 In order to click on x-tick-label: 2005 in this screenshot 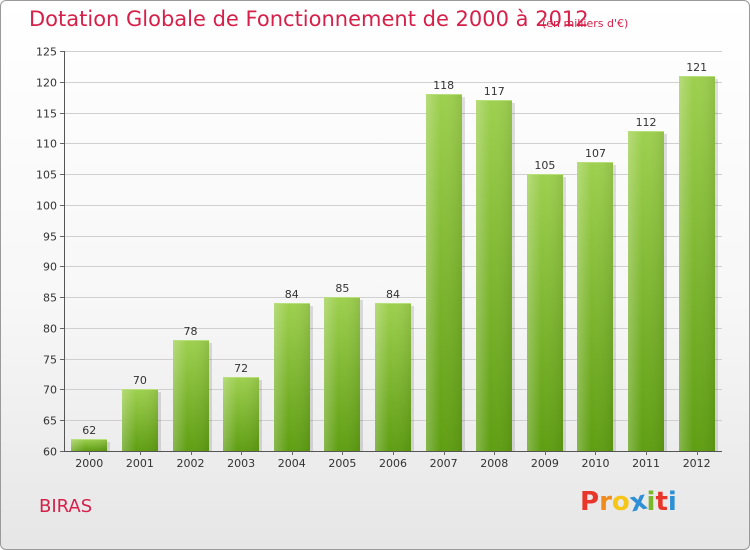, I will do `click(342, 463)`.